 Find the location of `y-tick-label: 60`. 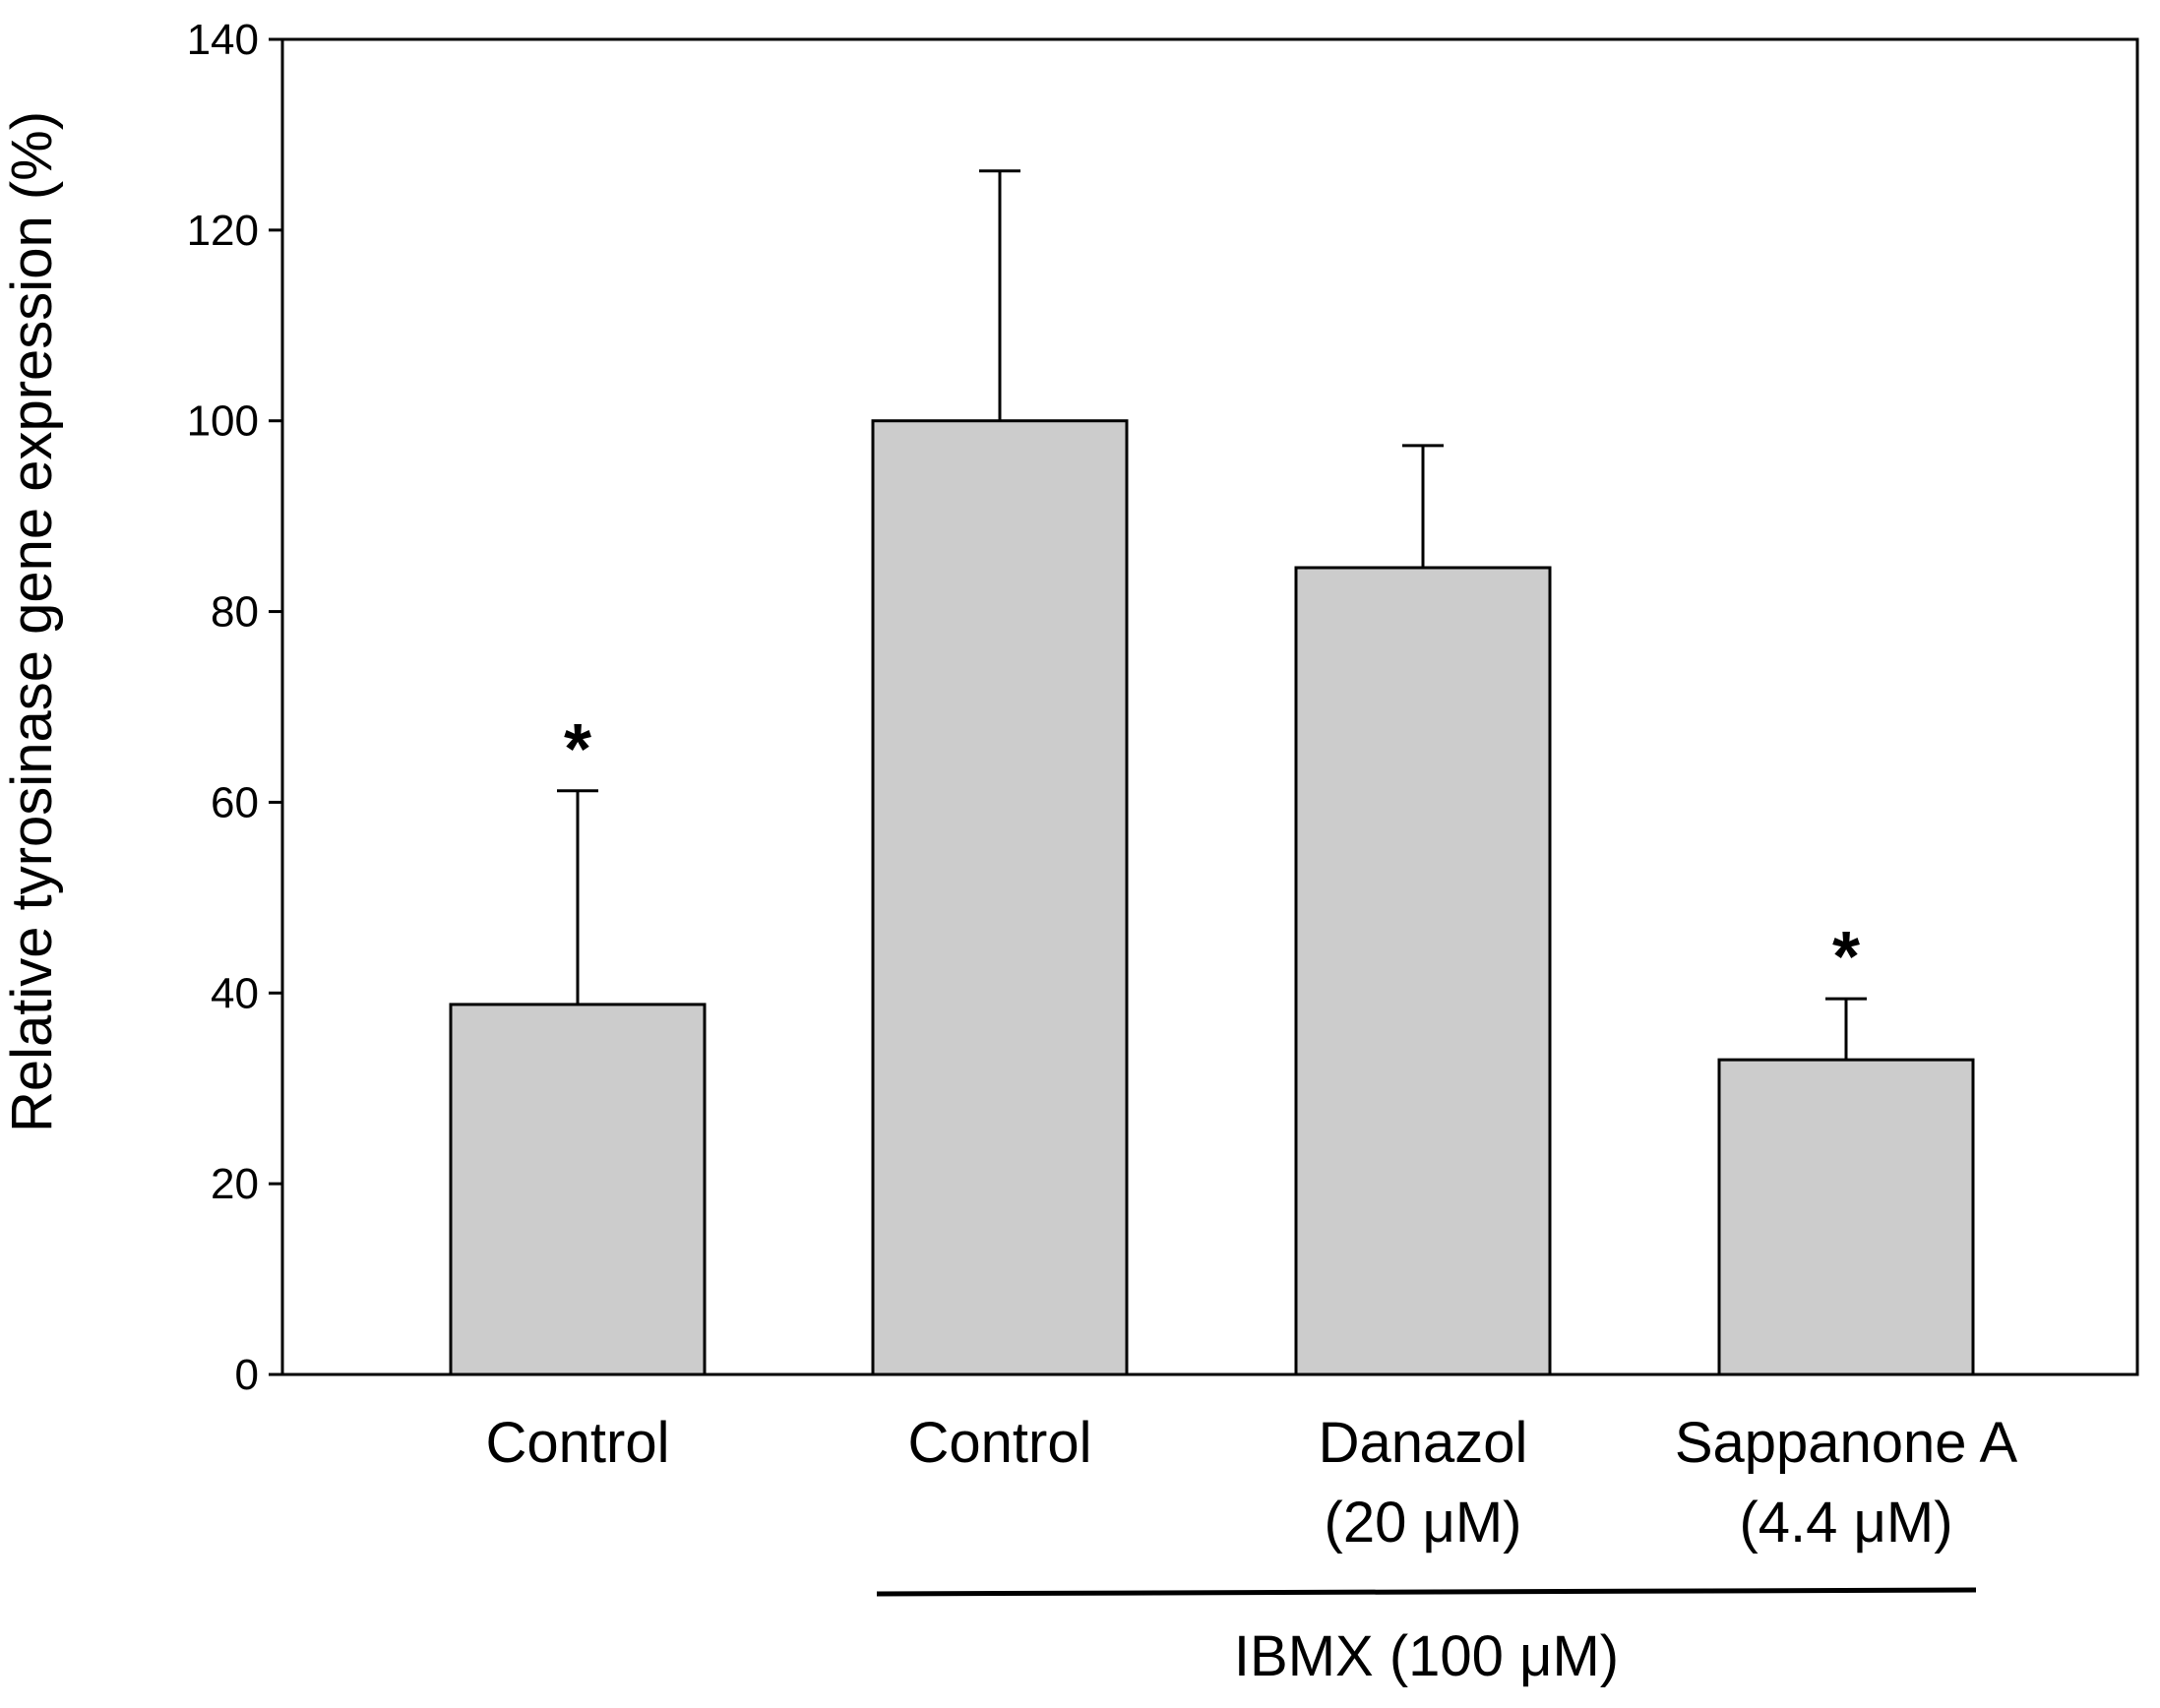

y-tick-label: 60 is located at coordinates (235, 802).